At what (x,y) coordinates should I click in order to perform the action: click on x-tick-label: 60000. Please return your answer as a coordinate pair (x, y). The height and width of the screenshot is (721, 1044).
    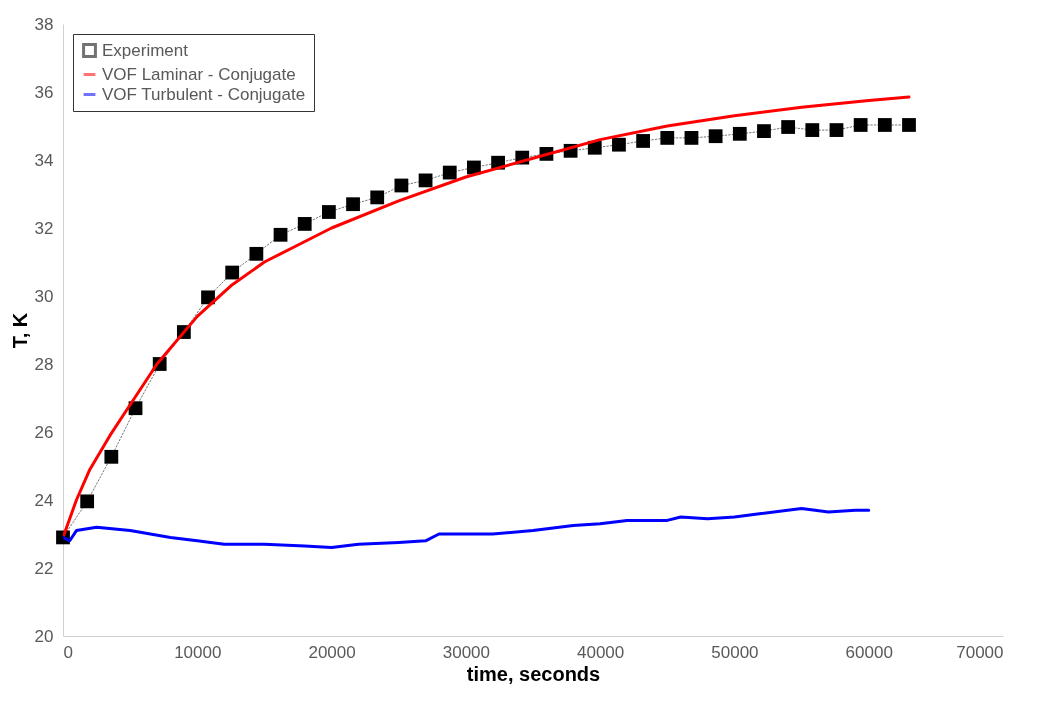
    Looking at the image, I should click on (869, 652).